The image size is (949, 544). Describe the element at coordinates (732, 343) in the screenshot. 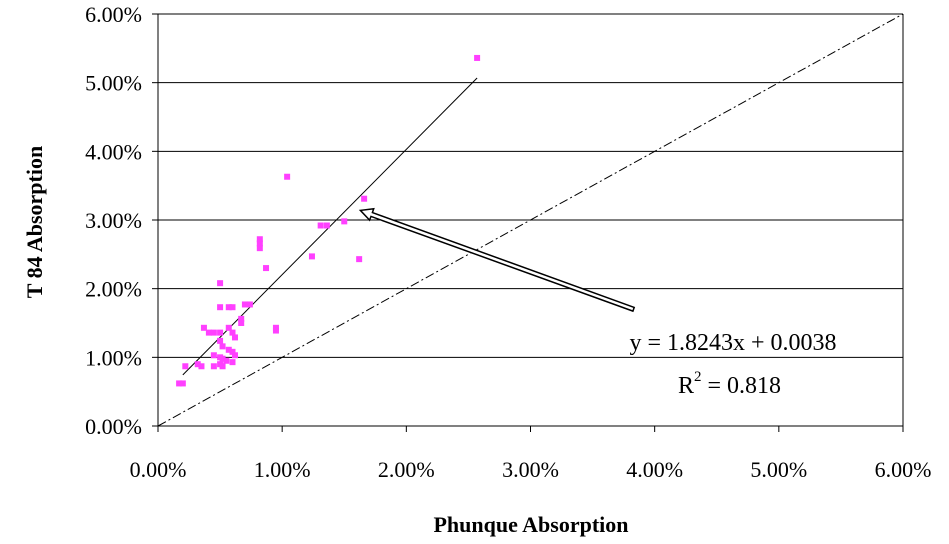

I see `trendline-equation: y = 1.8243x + 0.0038` at that location.